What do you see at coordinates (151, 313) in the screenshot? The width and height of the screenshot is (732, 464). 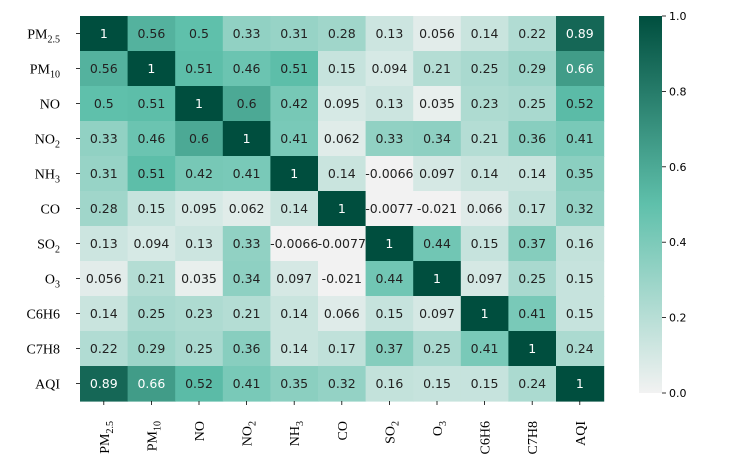 I see `cell-value: 0.25` at bounding box center [151, 313].